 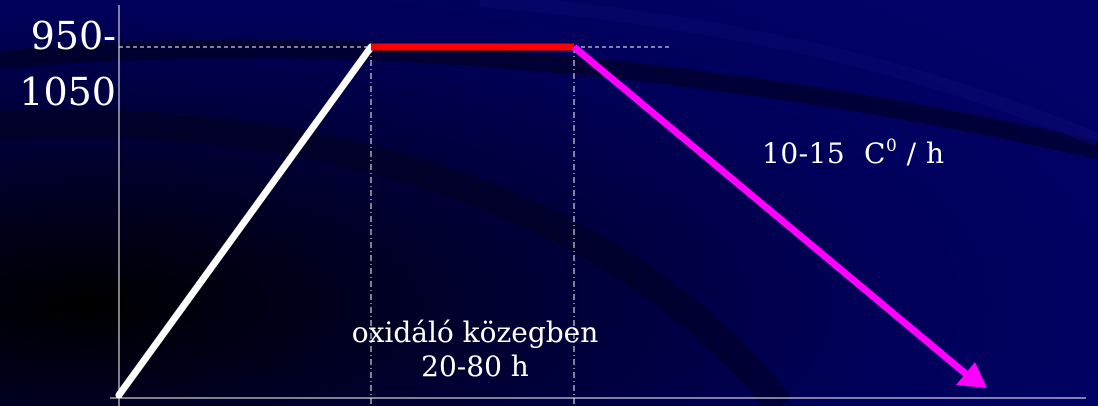 What do you see at coordinates (475, 332) in the screenshot?
I see `hold-condition-medium: oxidáló közegben` at bounding box center [475, 332].